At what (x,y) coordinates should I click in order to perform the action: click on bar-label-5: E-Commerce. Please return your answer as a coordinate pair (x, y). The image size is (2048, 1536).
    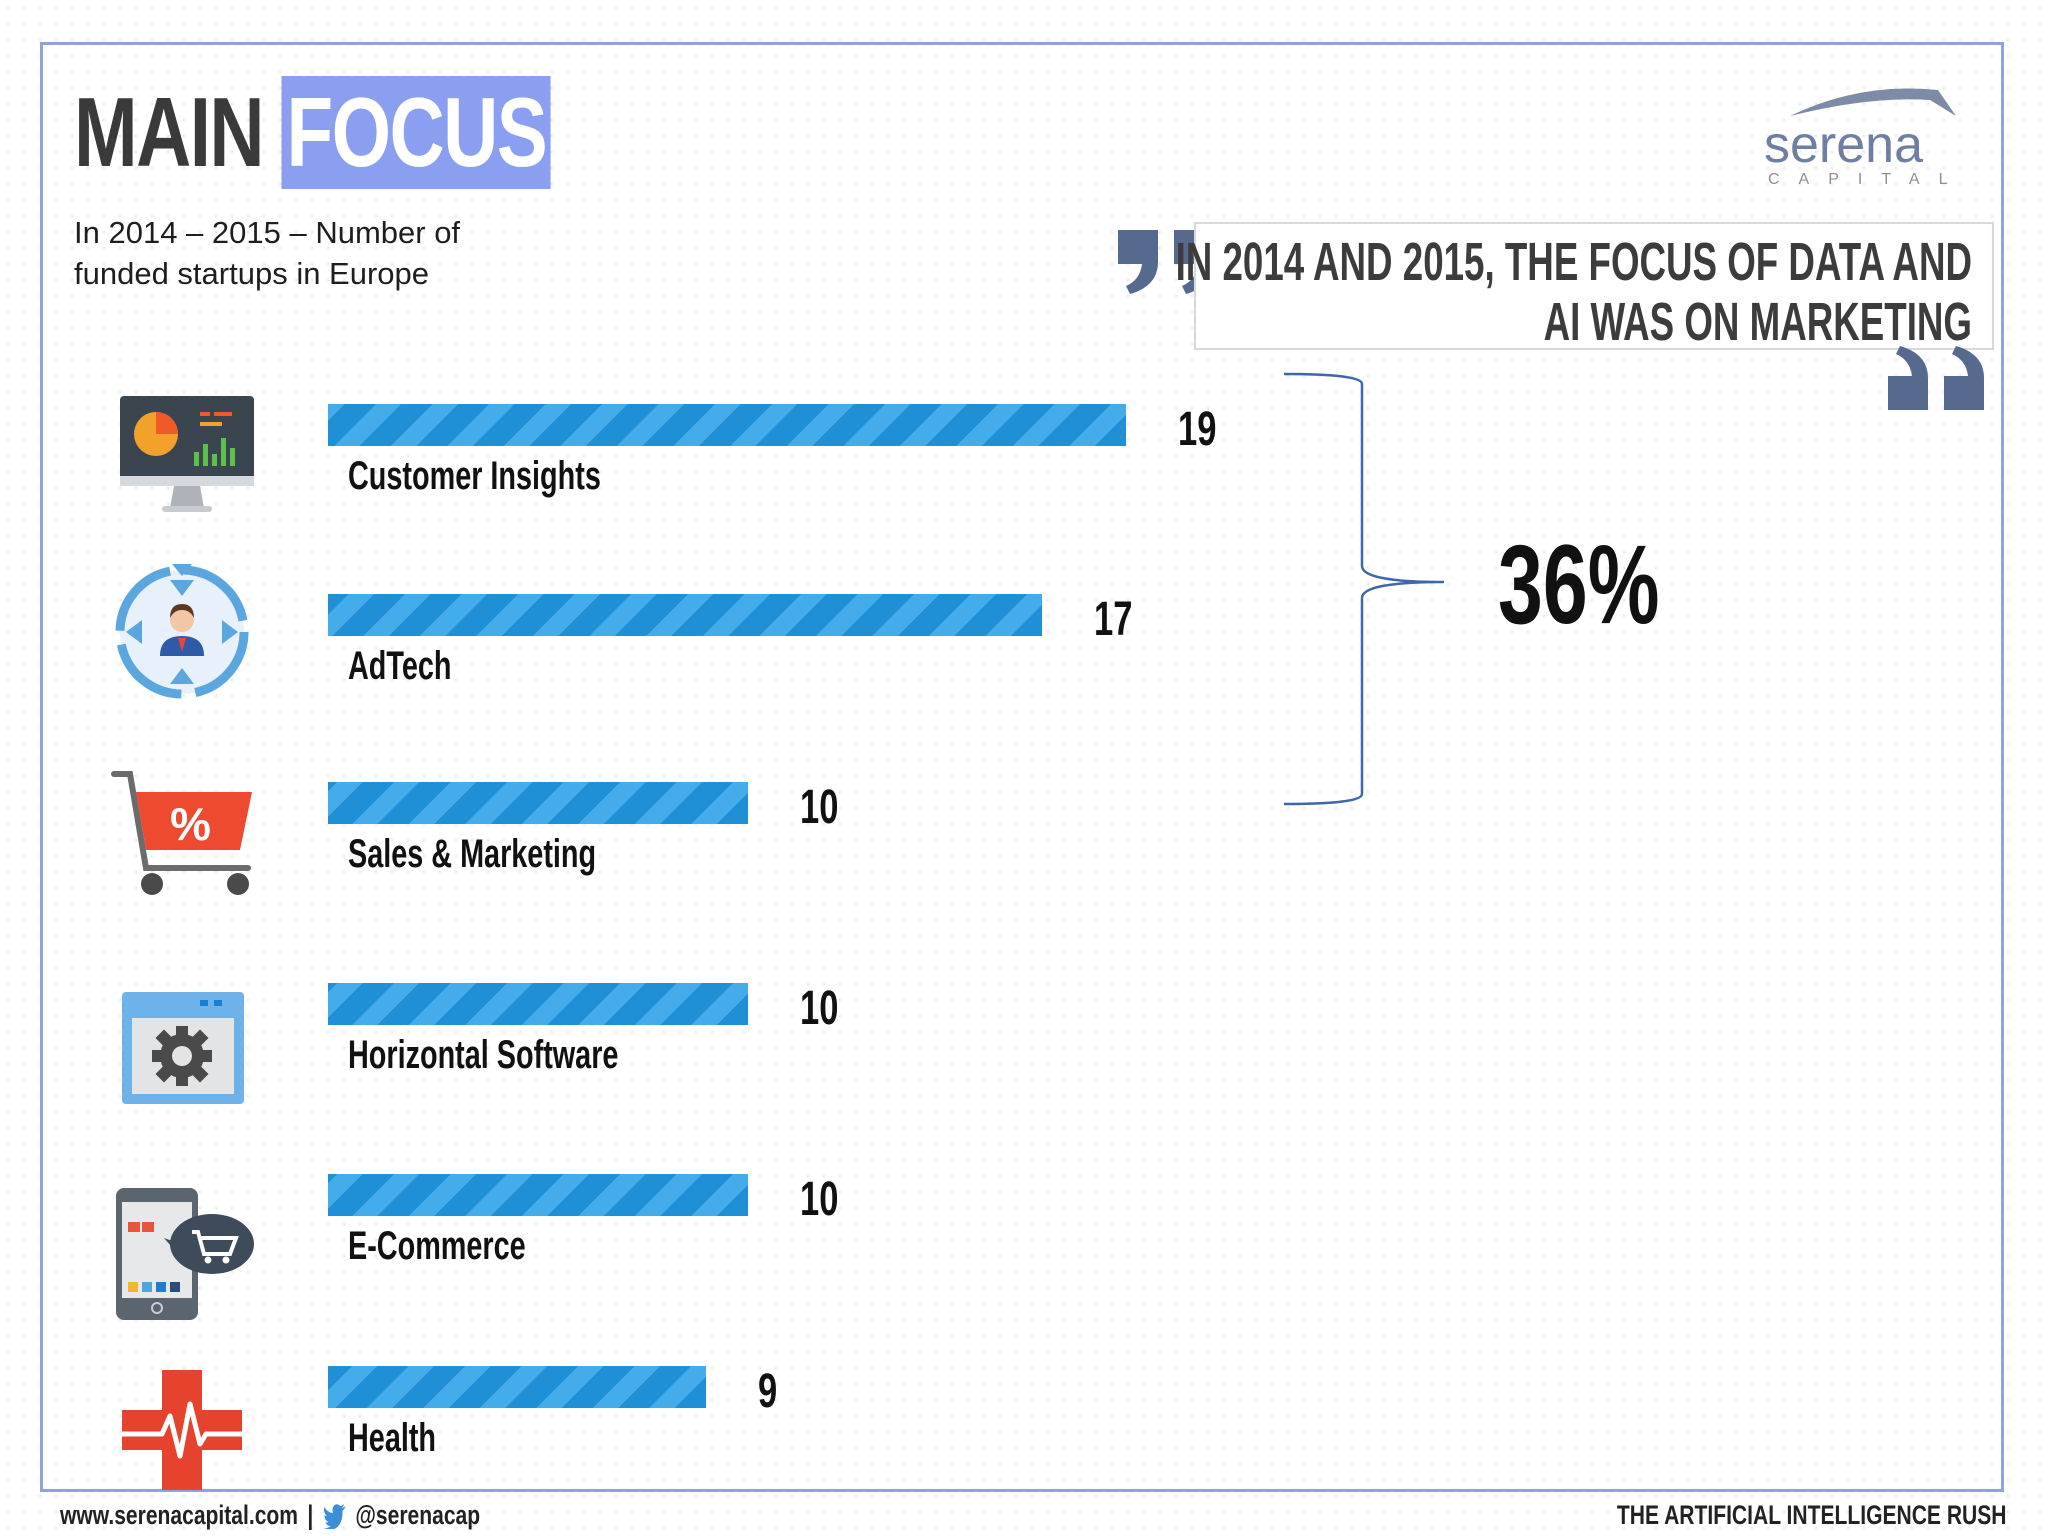
    Looking at the image, I should click on (437, 1246).